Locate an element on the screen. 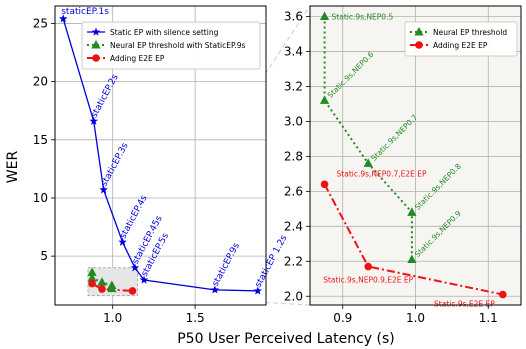 Image resolution: width=526 pixels, height=349 pixels. x-tick-label: 0.9 is located at coordinates (342, 318).